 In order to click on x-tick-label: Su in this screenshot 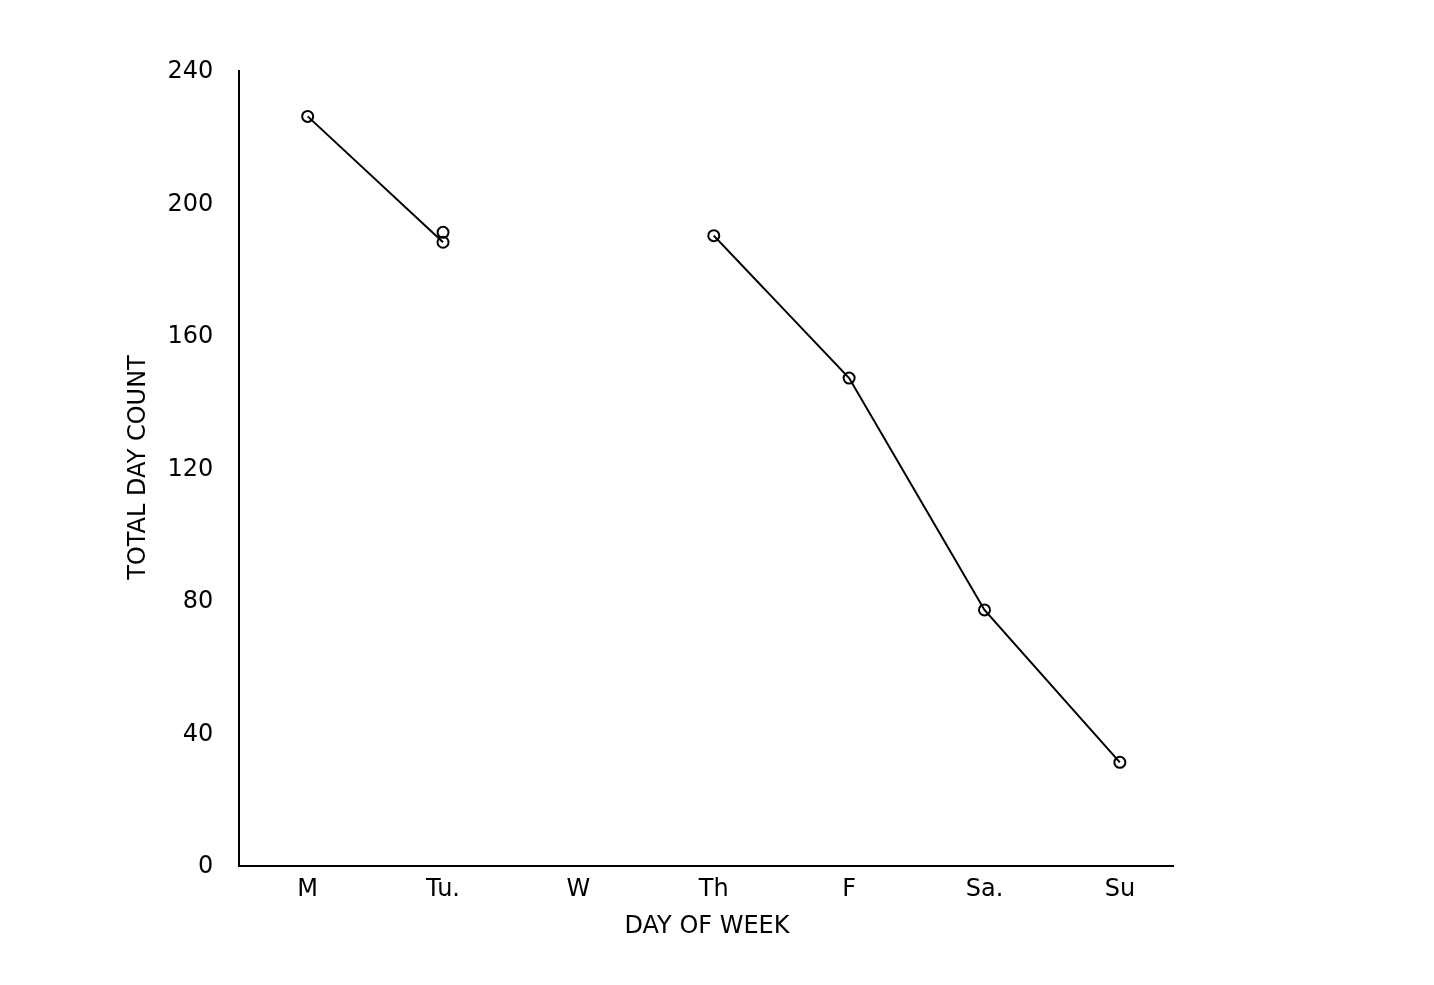, I will do `click(1120, 887)`.